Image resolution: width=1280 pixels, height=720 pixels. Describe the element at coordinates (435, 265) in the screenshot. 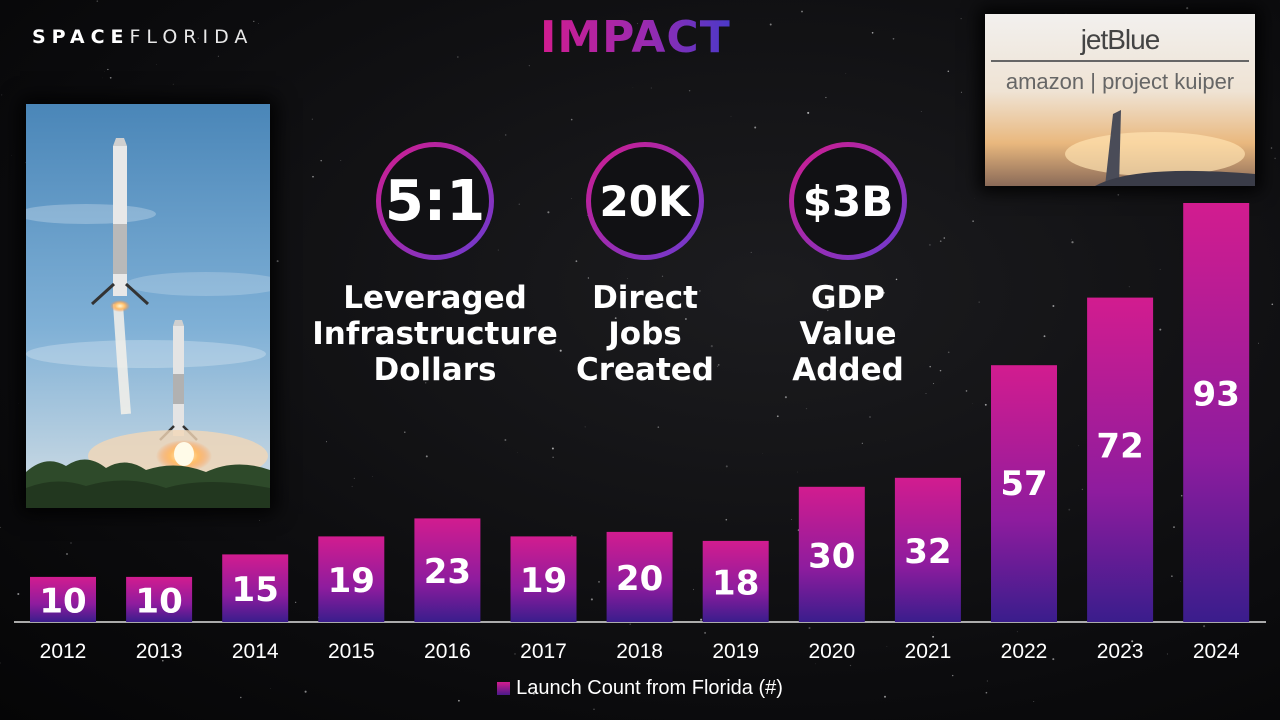

I see `stat-leverage: 5:1 Leveraged Infrastructure Dollars` at that location.